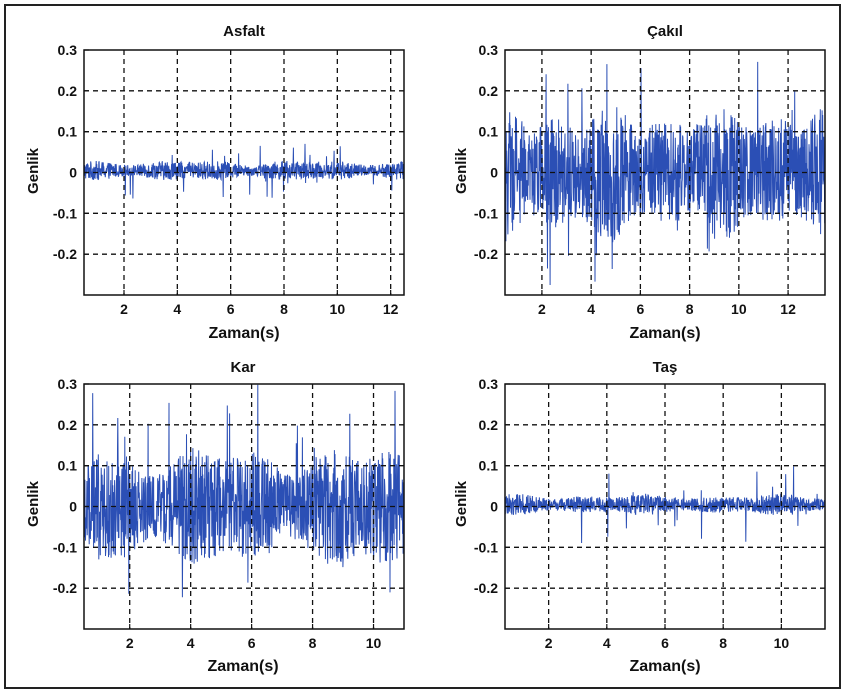 The width and height of the screenshot is (847, 695). What do you see at coordinates (244, 31) in the screenshot?
I see `chart-title: Asfalt` at bounding box center [244, 31].